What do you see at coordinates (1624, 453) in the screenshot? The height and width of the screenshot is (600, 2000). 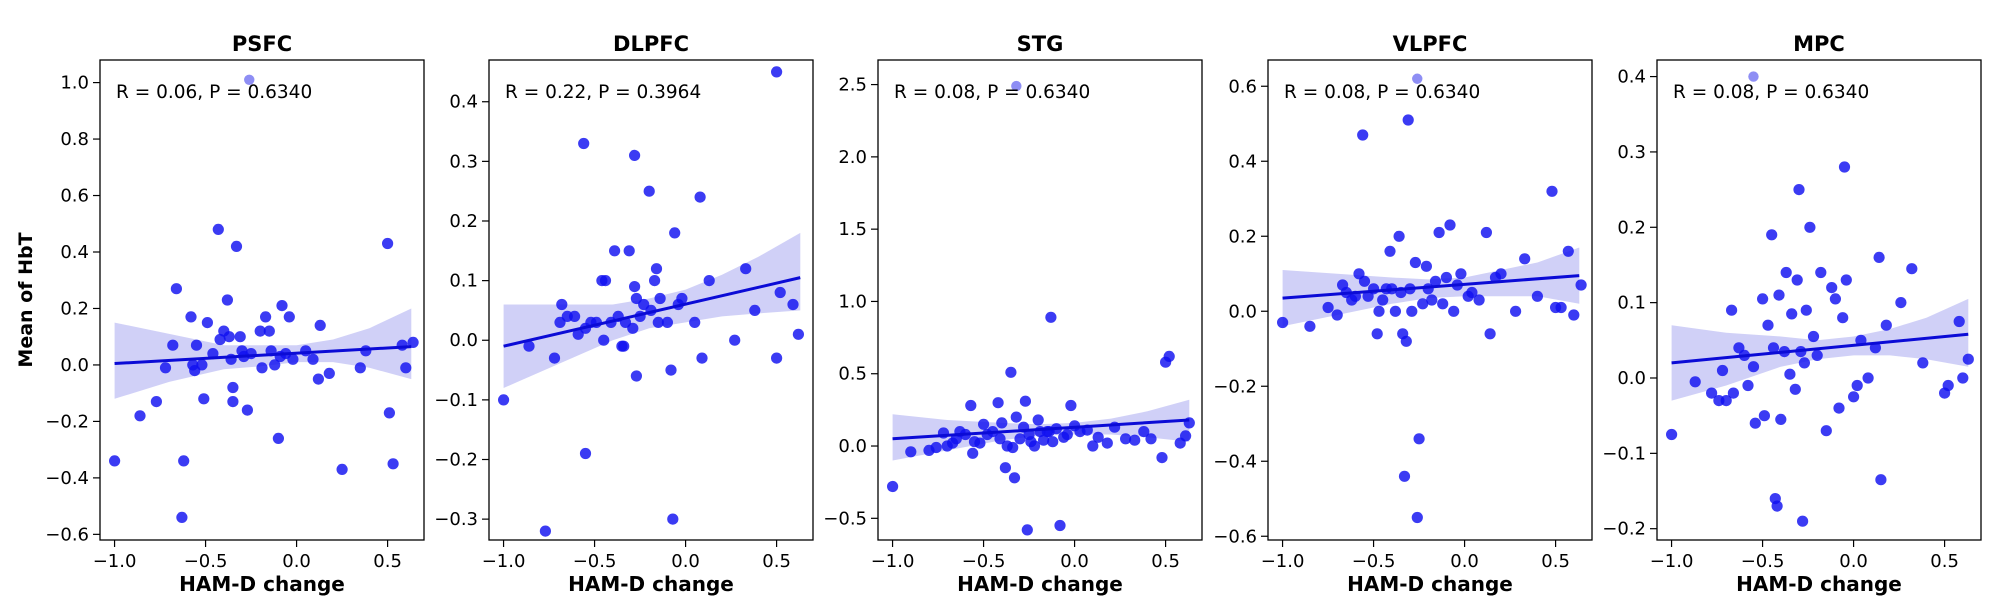 I see `y-tick-label: −0.1` at bounding box center [1624, 453].